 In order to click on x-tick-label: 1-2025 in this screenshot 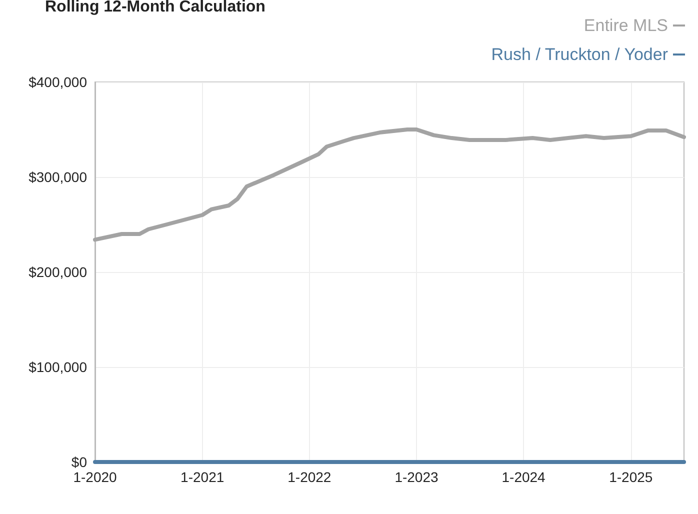, I will do `click(631, 477)`.